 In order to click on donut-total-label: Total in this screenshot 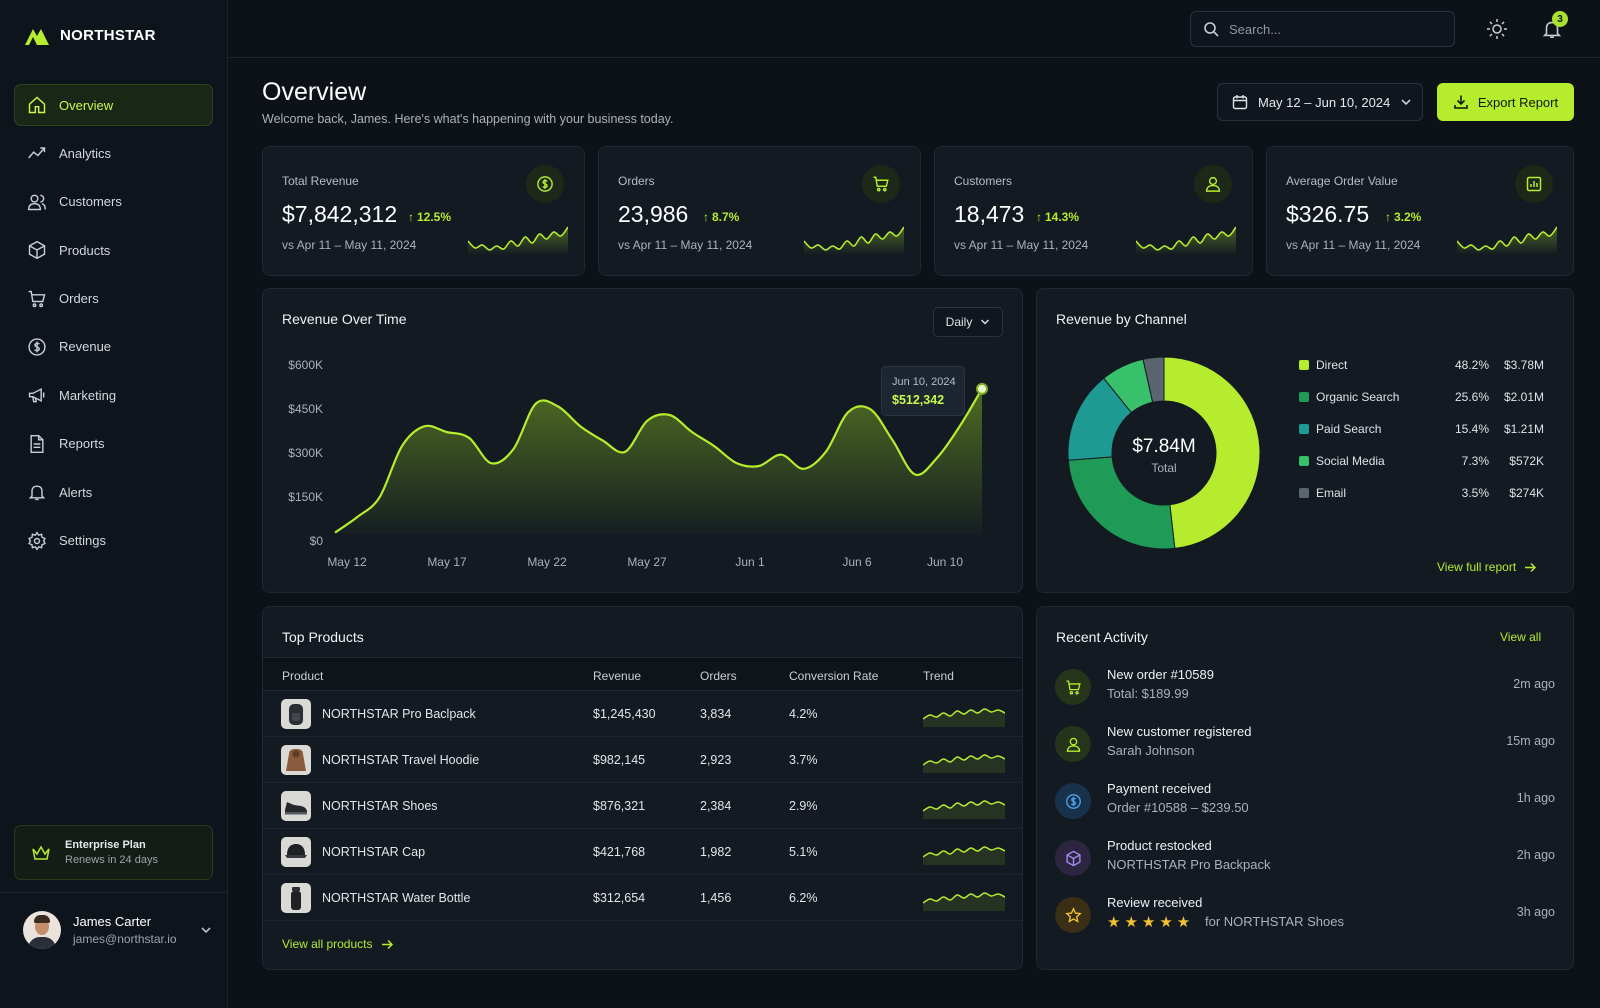, I will do `click(1164, 468)`.